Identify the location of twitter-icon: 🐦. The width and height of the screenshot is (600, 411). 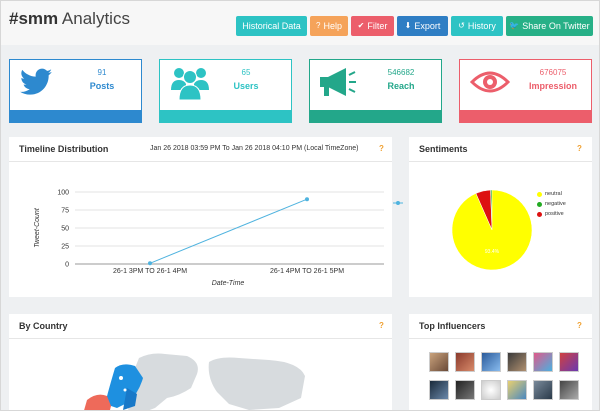
(514, 25).